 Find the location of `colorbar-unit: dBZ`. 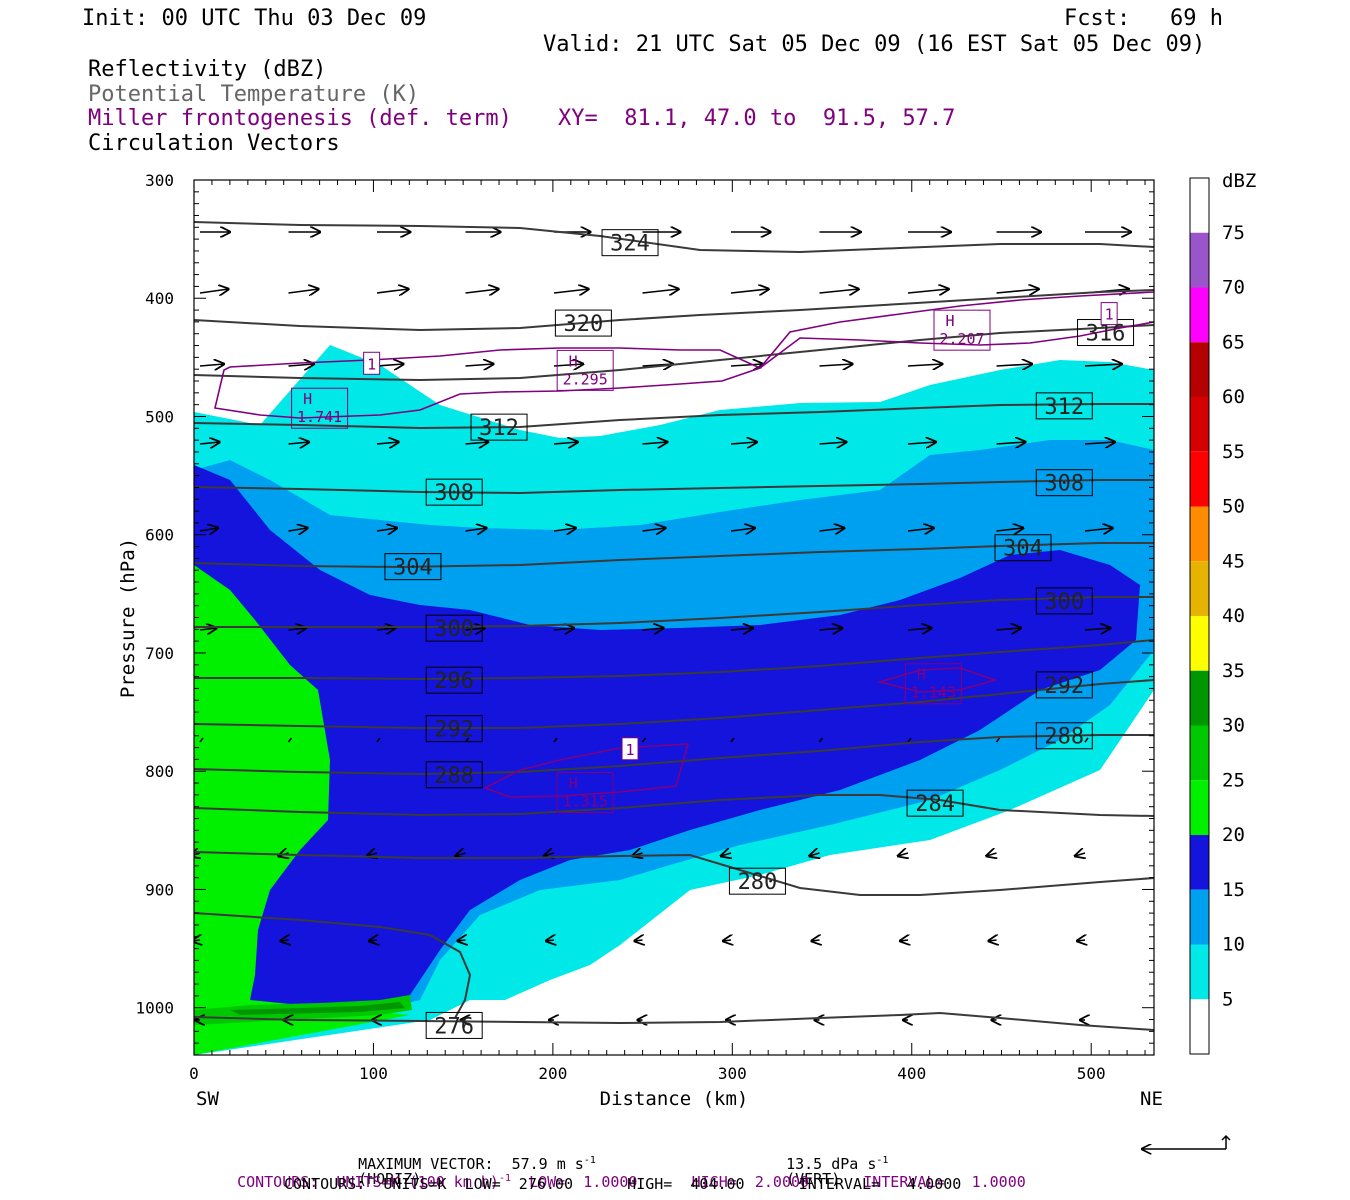

colorbar-unit: dBZ is located at coordinates (1239, 181).